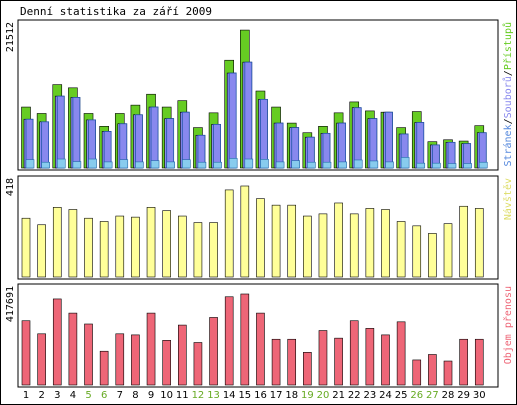 The image size is (517, 405). Describe the element at coordinates (135, 395) in the screenshot. I see `x-tick-label-day-8: 8` at that location.